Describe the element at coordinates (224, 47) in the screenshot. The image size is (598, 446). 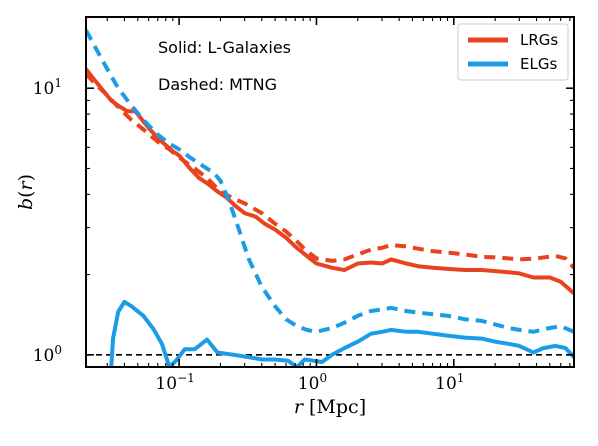
I see `annotation-solid: Solid: L-Galaxies` at that location.